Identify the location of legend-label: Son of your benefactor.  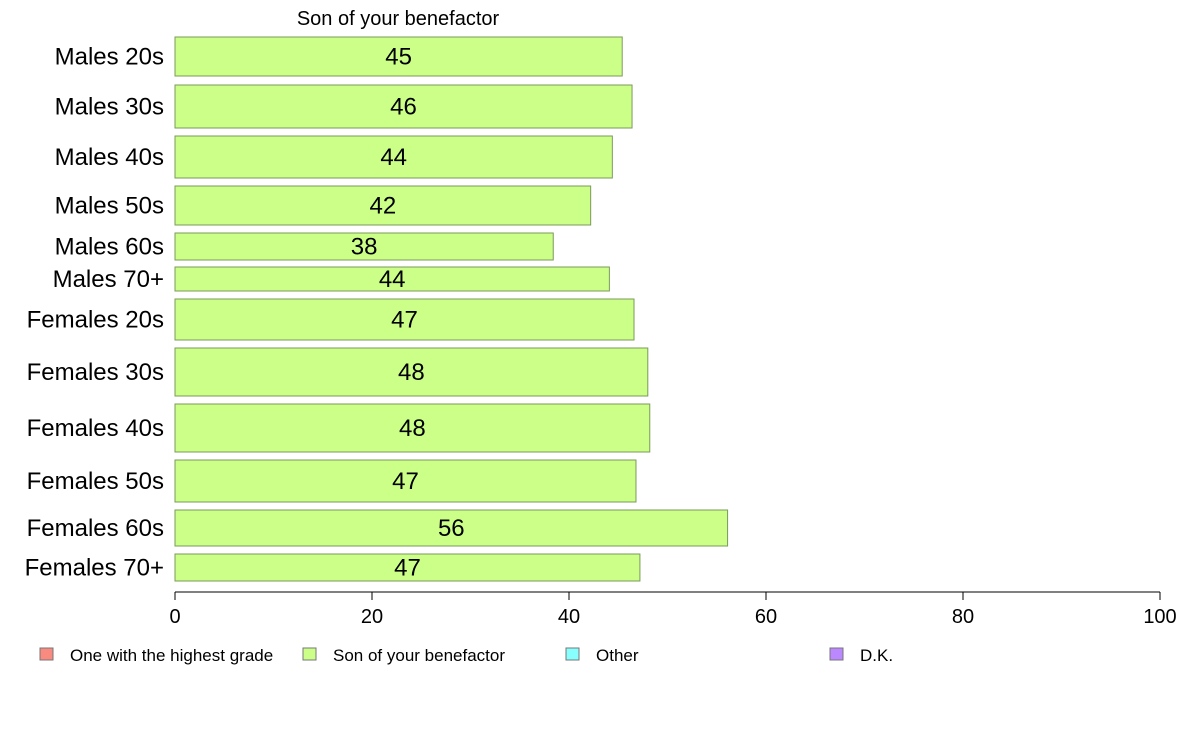
(419, 655).